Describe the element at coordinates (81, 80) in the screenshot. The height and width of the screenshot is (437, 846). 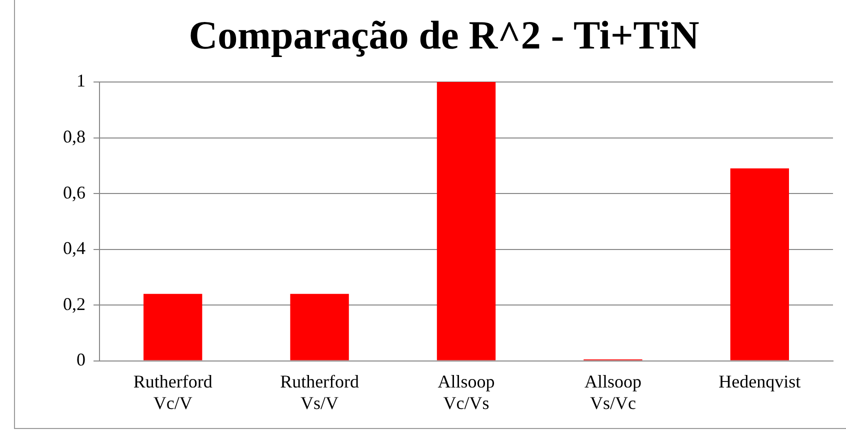
I see `y-tick-label: 1` at that location.